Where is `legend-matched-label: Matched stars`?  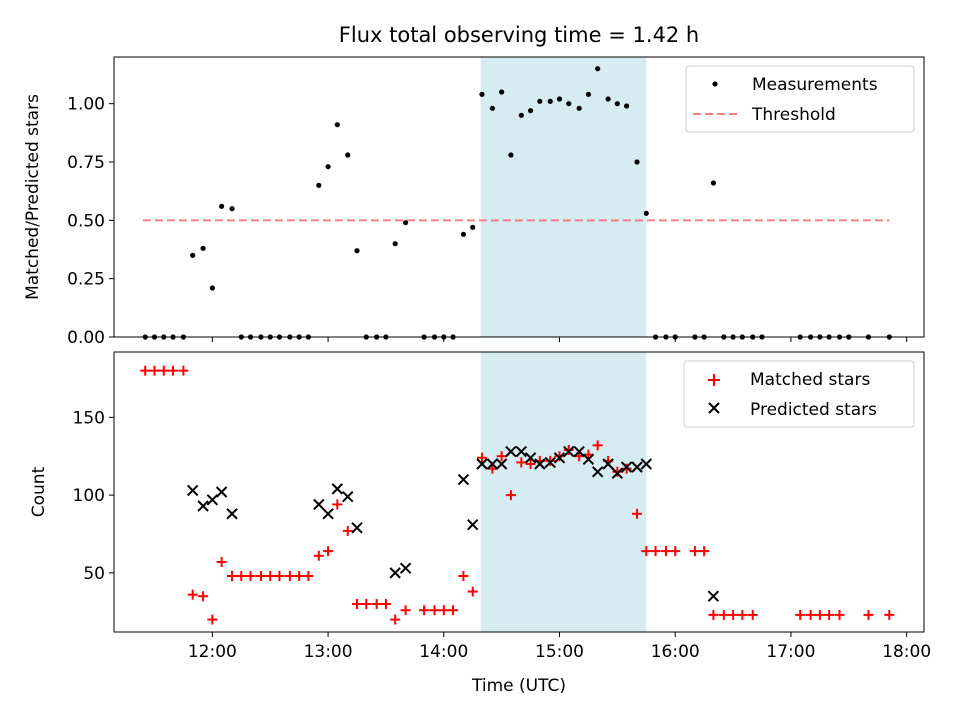 legend-matched-label: Matched stars is located at coordinates (810, 380).